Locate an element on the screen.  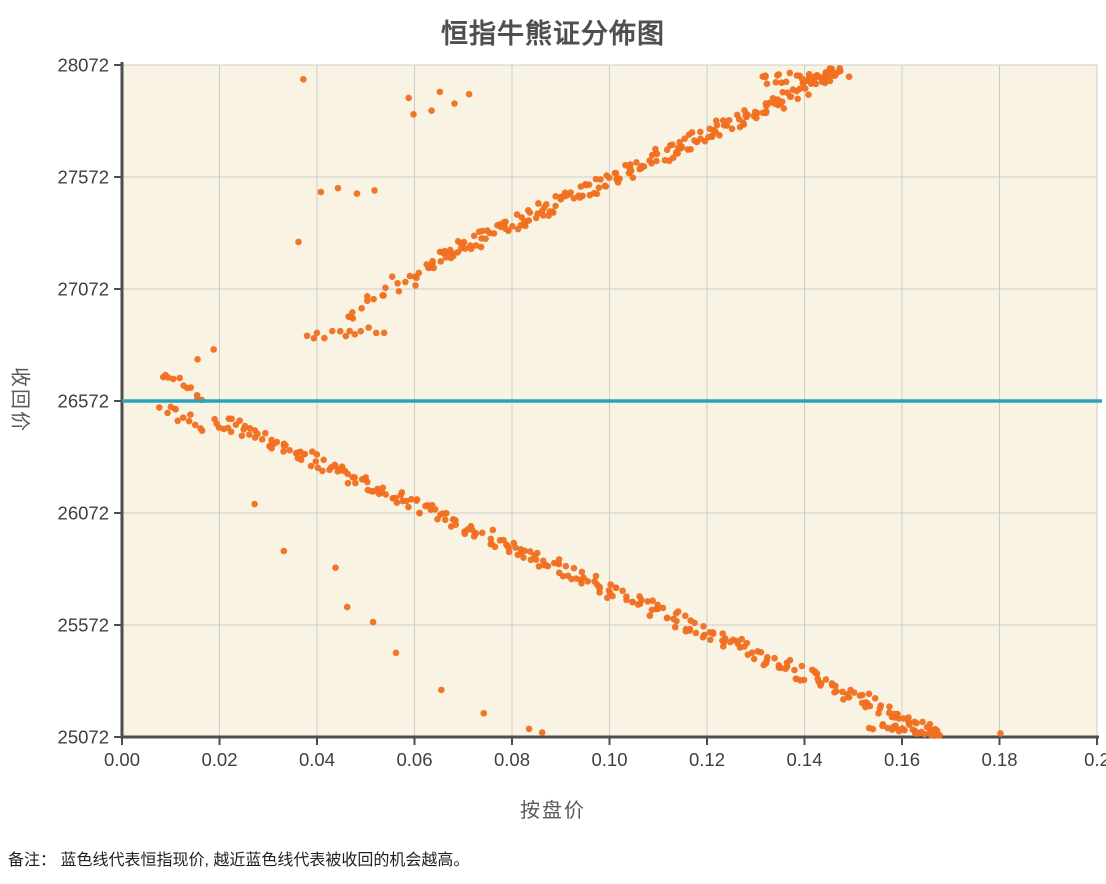
footnote: 备注： 蓝色线代表恒指现价, 越近蓝色线代表被收回的机会越高。 is located at coordinates (239, 860).